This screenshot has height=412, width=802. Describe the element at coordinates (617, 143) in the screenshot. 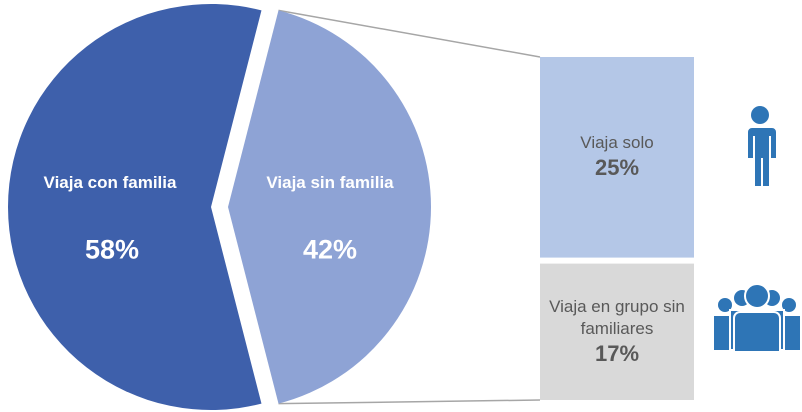

I see `breakdown-name: Viaja solo` at that location.